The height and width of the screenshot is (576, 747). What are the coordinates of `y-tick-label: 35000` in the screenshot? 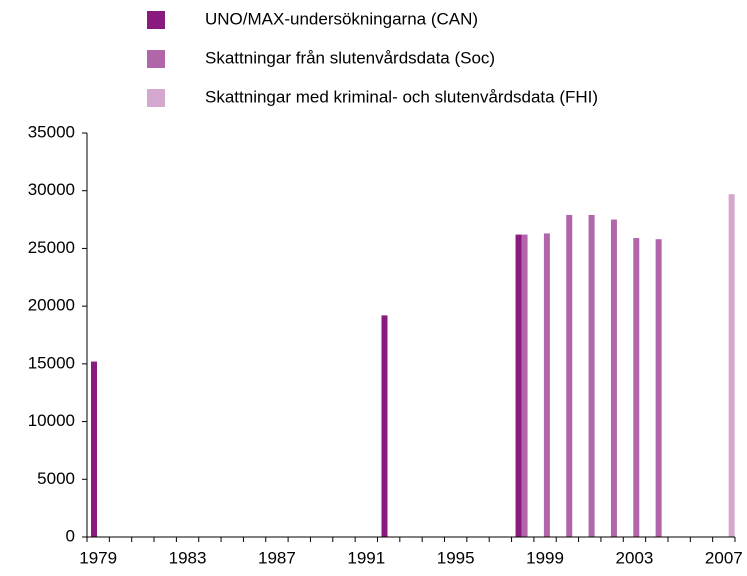 It's located at (51, 131).